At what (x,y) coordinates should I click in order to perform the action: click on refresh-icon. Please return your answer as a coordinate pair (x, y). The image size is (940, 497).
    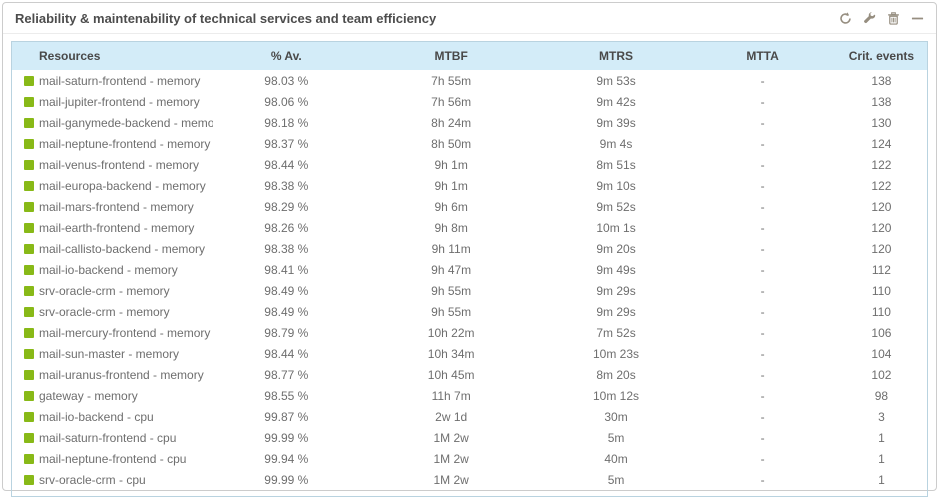
    Looking at the image, I should click on (845, 18).